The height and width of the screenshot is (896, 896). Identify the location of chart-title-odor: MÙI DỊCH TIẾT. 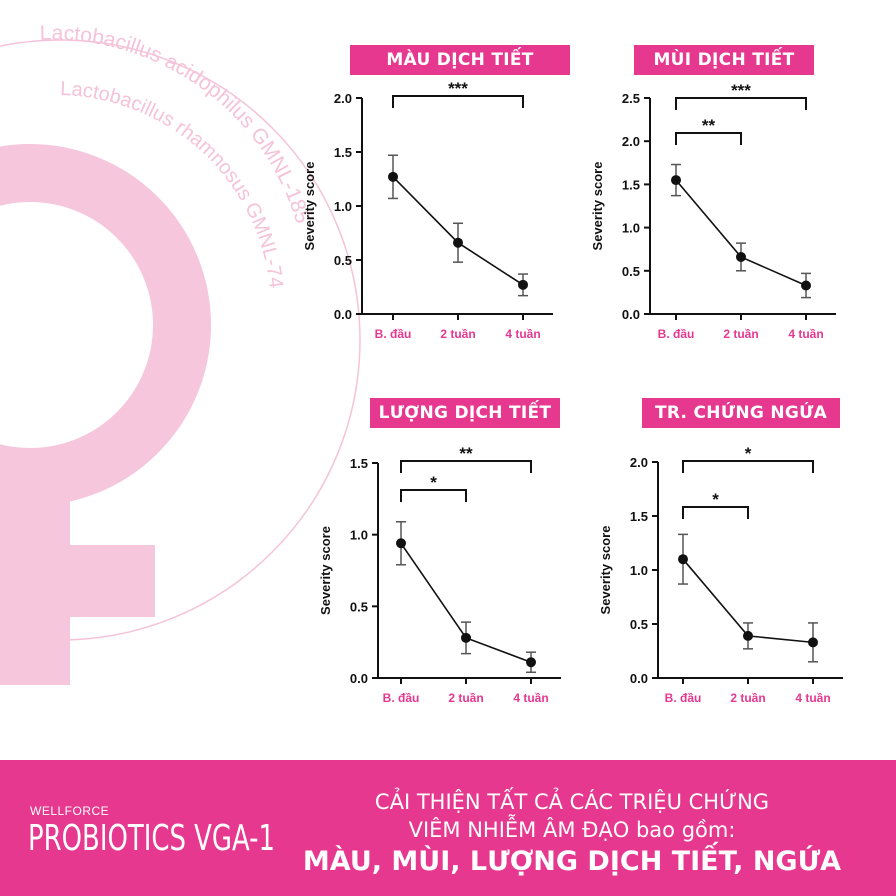
(724, 60).